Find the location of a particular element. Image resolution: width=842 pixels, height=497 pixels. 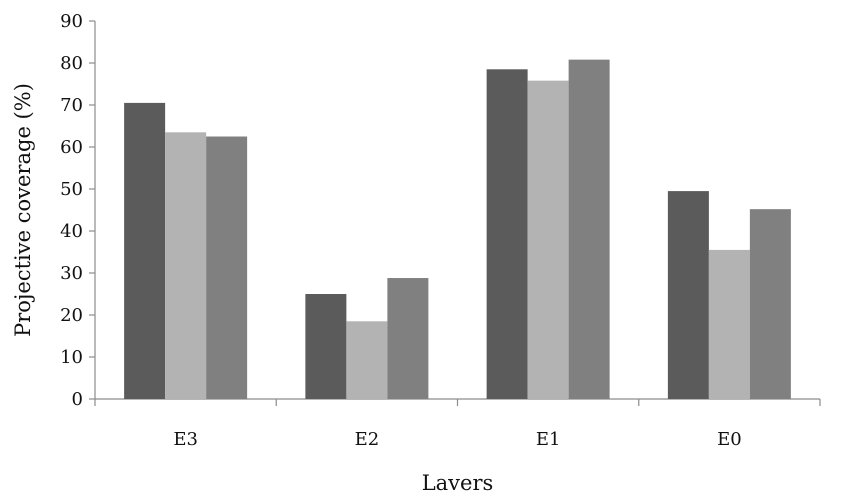

x-tick-label: E1 is located at coordinates (548, 439).